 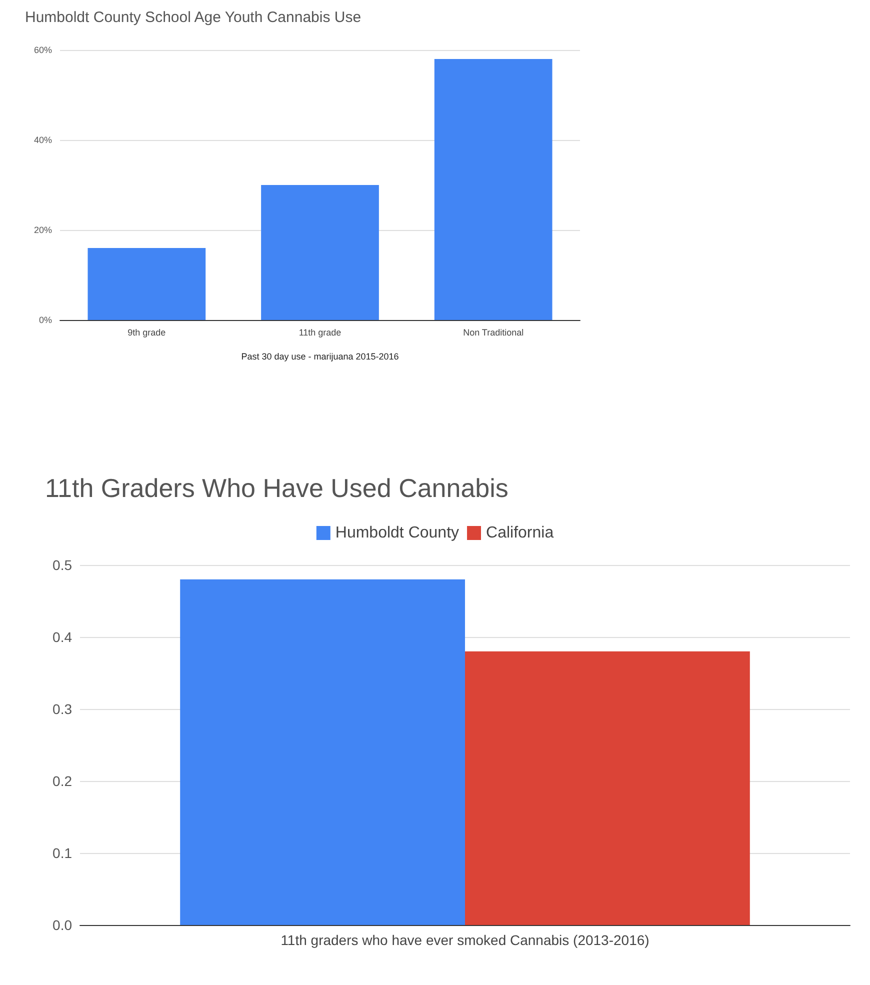 What do you see at coordinates (43, 230) in the screenshot?
I see `y-tick-label: 20%` at bounding box center [43, 230].